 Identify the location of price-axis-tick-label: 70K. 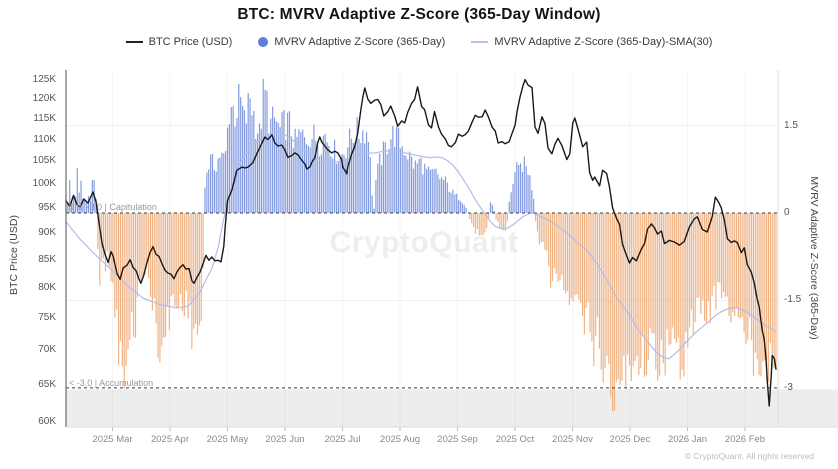
(47, 350).